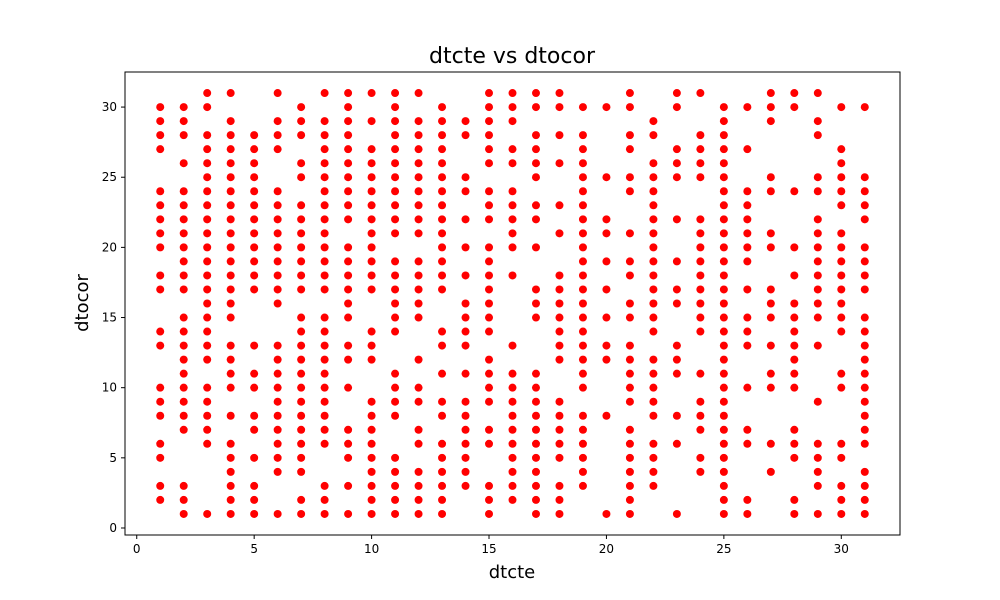 Image resolution: width=1000 pixels, height=600 pixels. I want to click on y-tick-label: 30, so click(109, 107).